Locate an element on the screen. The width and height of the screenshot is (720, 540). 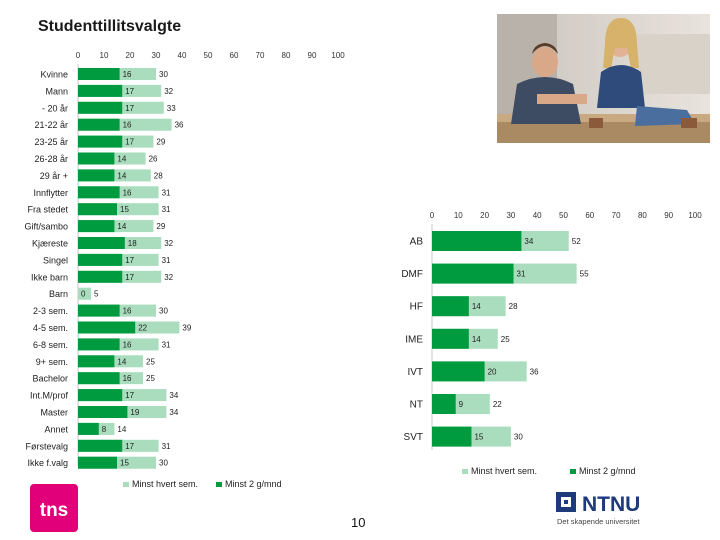
category-label: 4-5 sem. is located at coordinates (50, 328).